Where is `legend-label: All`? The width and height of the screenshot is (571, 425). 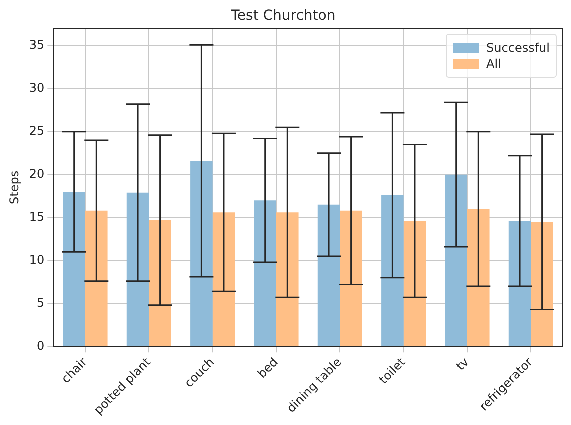
legend-label: All is located at coordinates (494, 64).